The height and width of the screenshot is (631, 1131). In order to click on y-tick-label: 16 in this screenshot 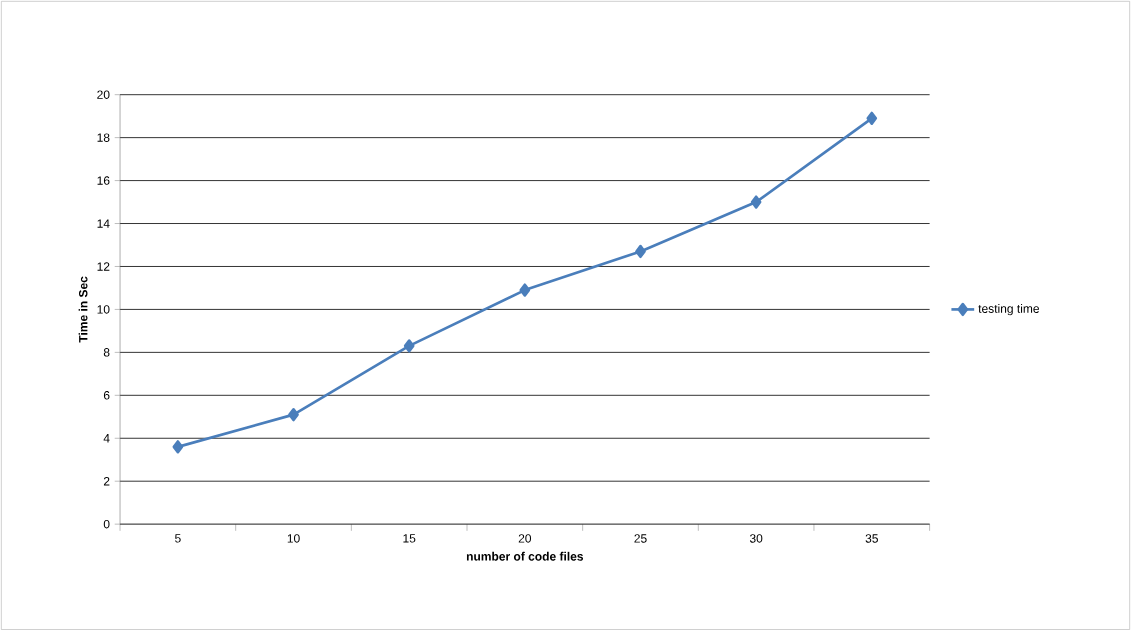, I will do `click(103, 180)`.